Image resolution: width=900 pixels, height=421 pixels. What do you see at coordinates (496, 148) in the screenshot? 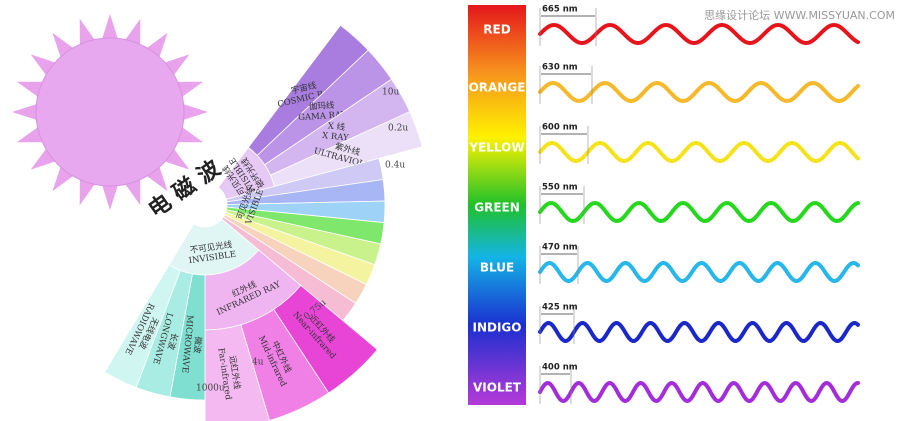
I see `color-name: YELLOW` at bounding box center [496, 148].